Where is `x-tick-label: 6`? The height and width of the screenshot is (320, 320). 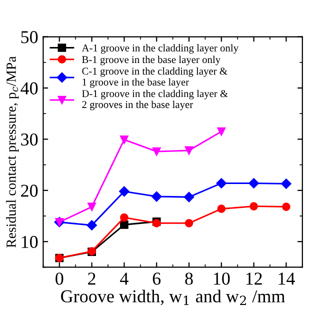 x-tick-label: 6 is located at coordinates (156, 278).